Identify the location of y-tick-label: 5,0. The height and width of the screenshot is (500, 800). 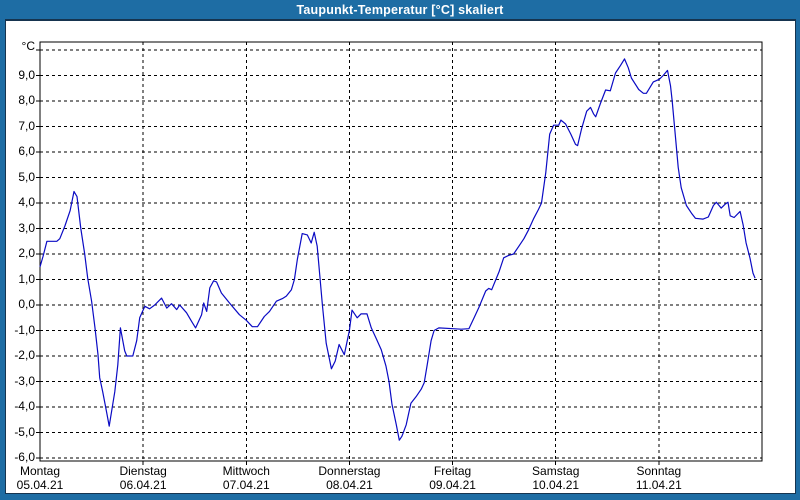
(26, 176).